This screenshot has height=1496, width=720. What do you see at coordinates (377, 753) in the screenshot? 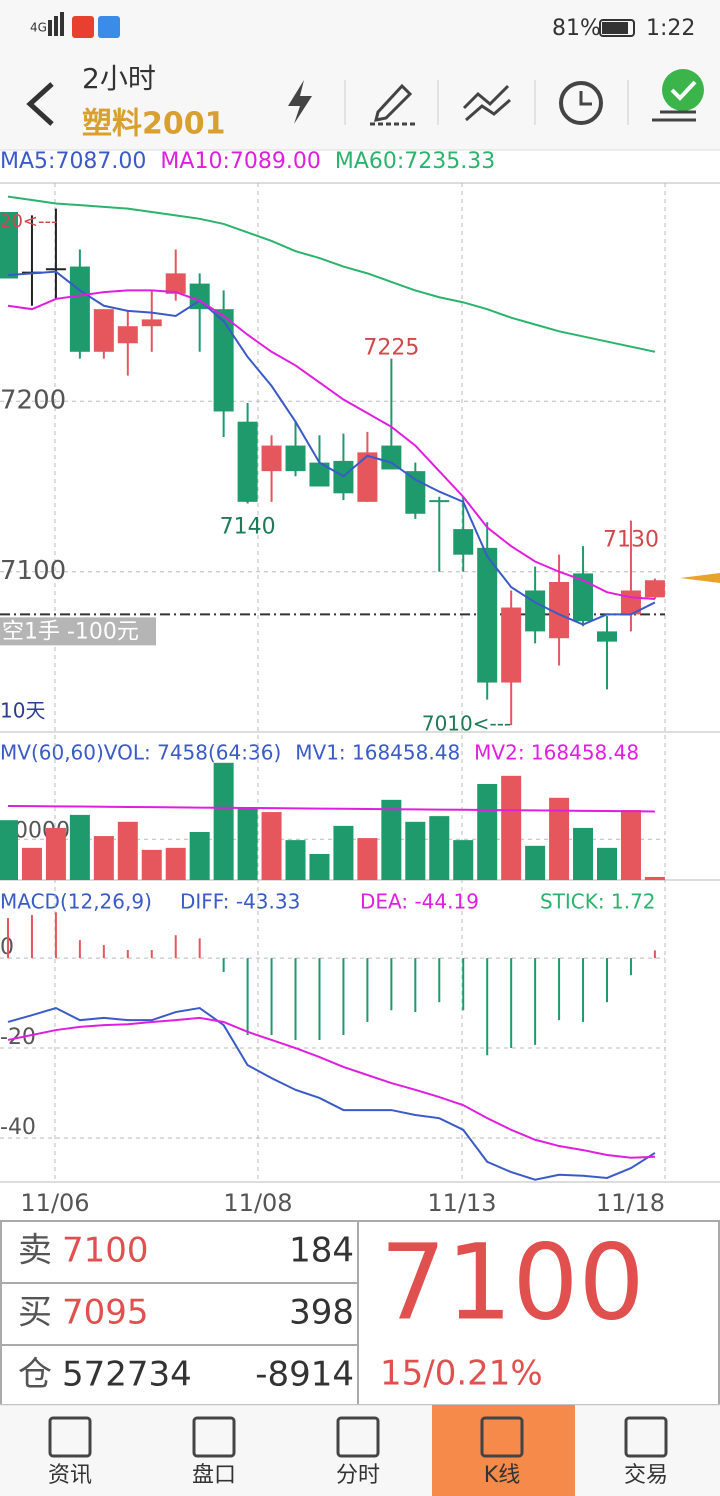
I see `volume-legend: MV1: 168458.48` at bounding box center [377, 753].